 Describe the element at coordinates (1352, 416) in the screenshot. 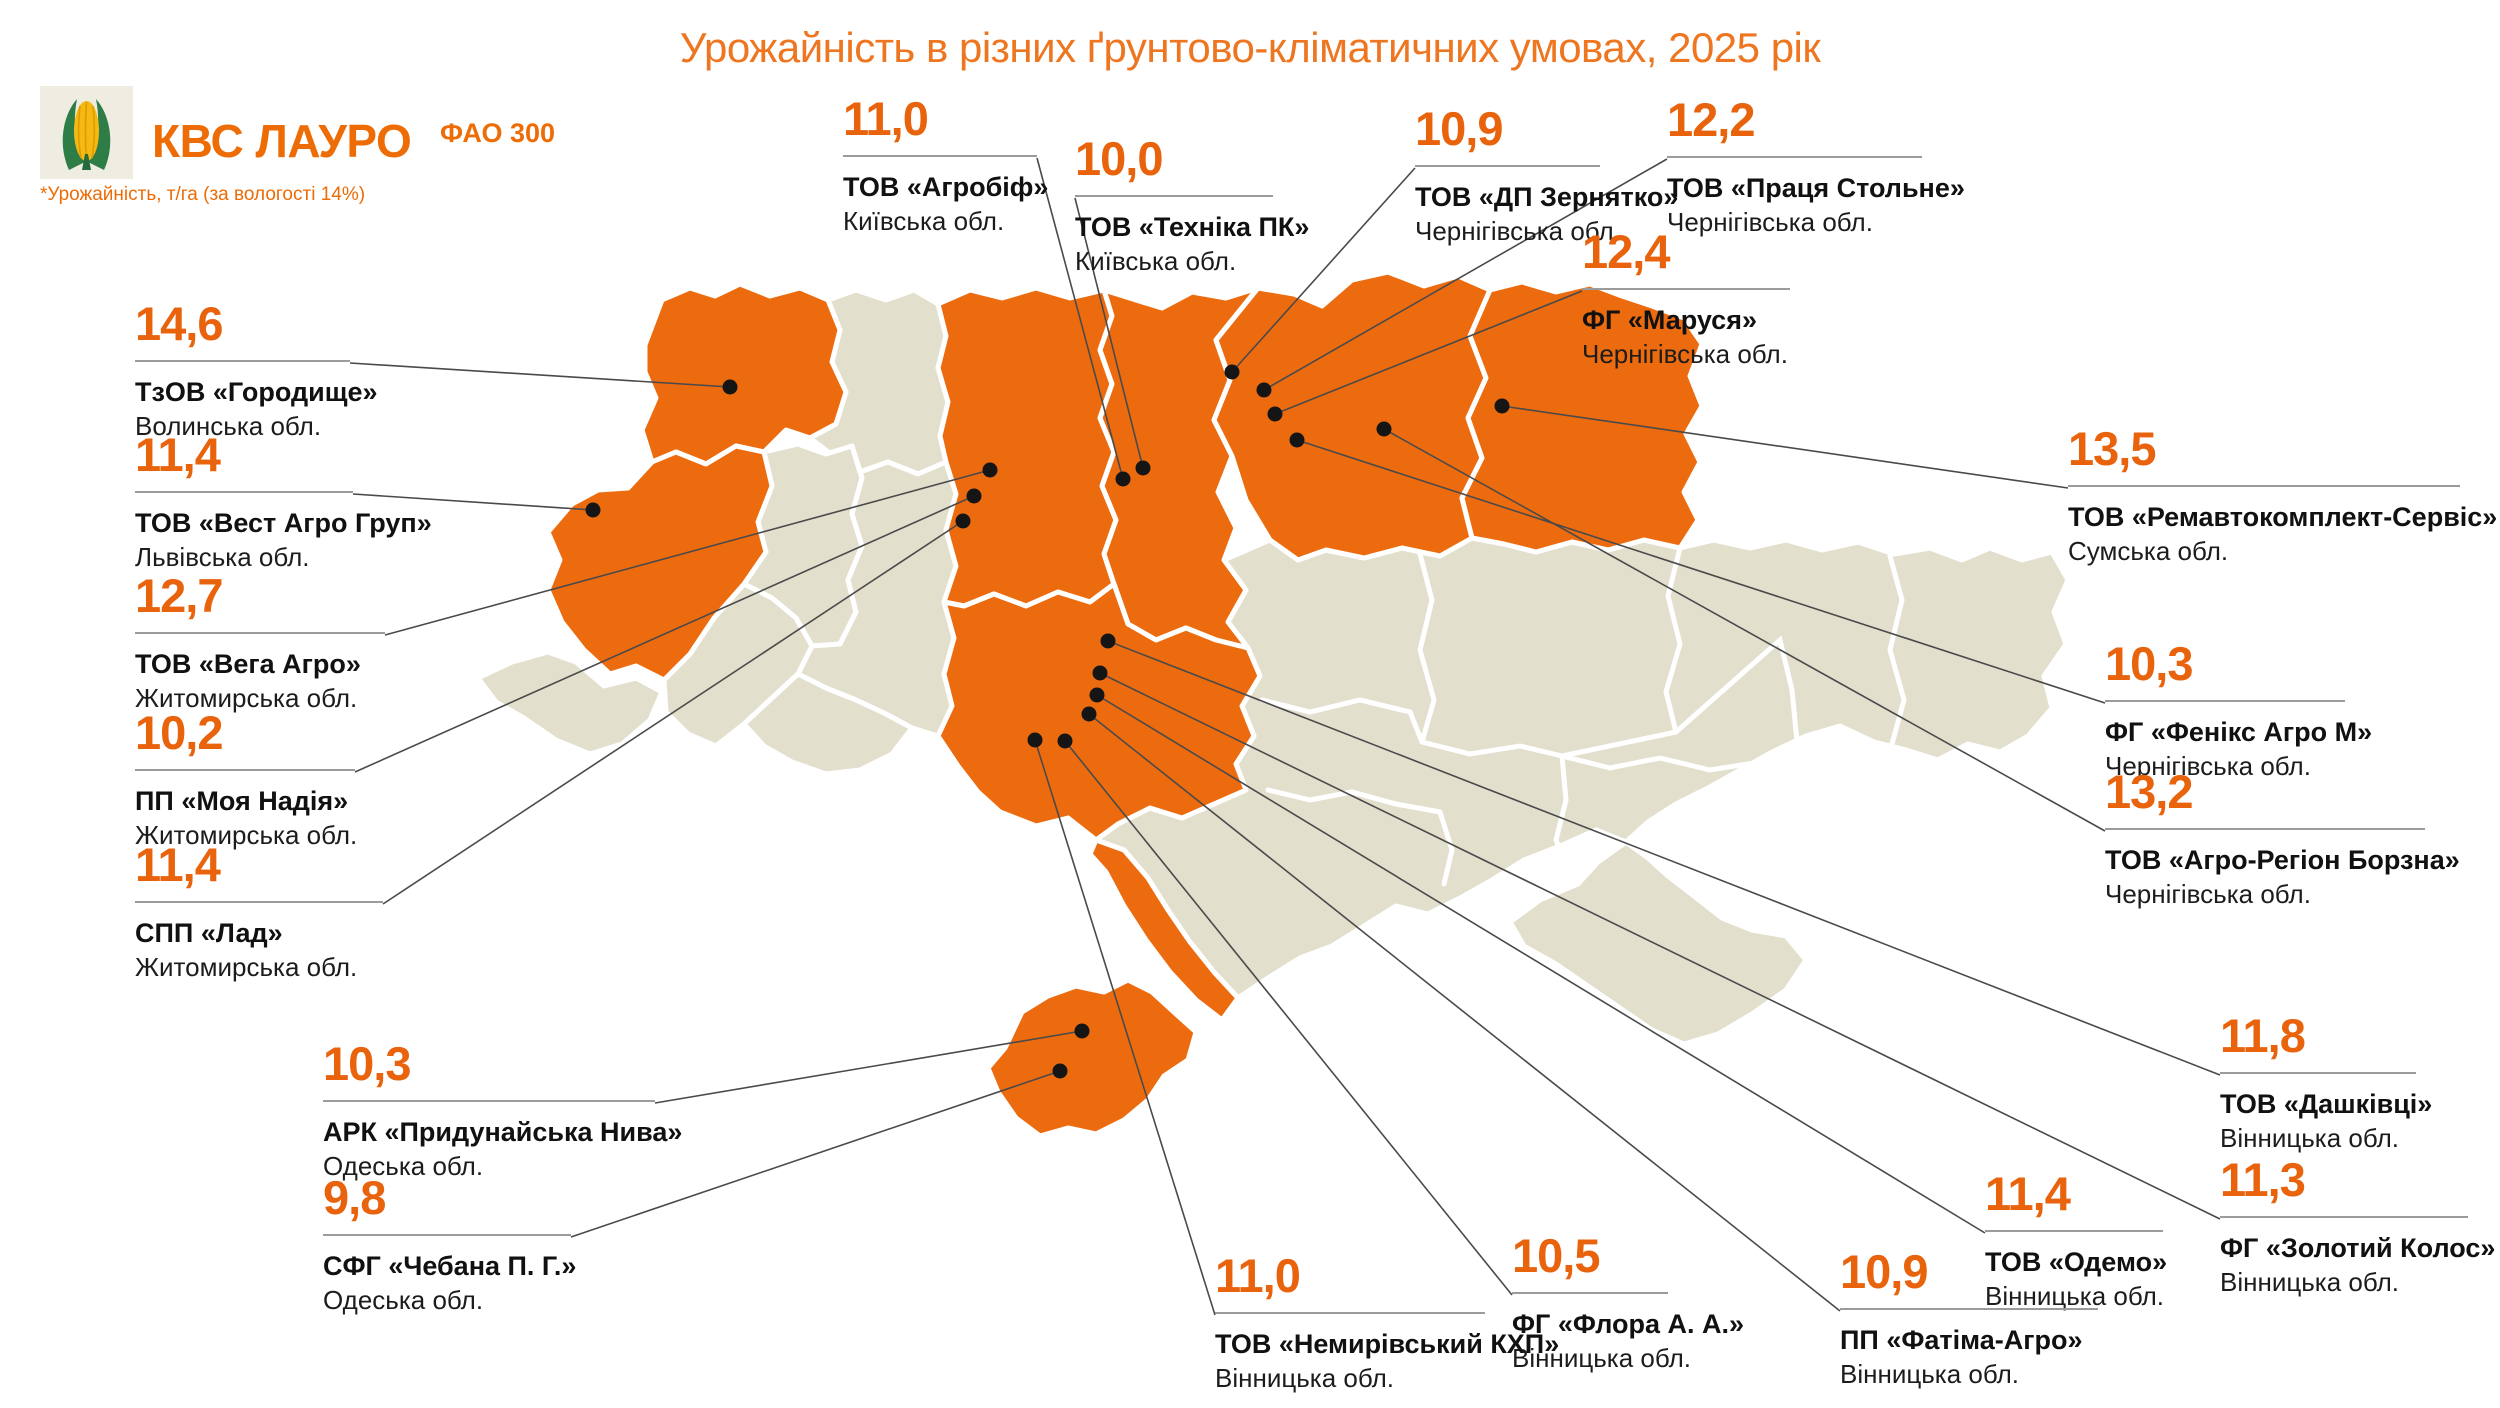

I see `region-chernihiv` at that location.